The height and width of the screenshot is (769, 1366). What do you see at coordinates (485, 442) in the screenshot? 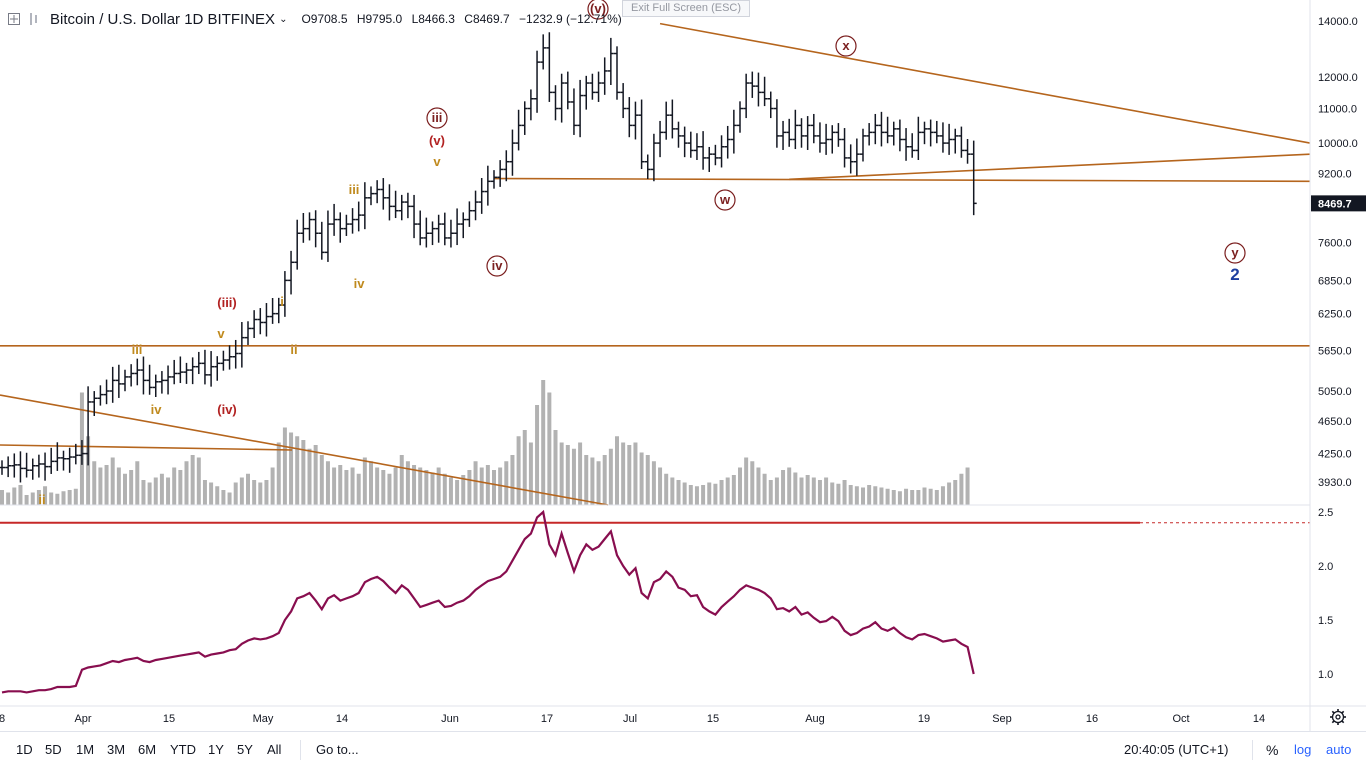
I see `volume-bars` at bounding box center [485, 442].